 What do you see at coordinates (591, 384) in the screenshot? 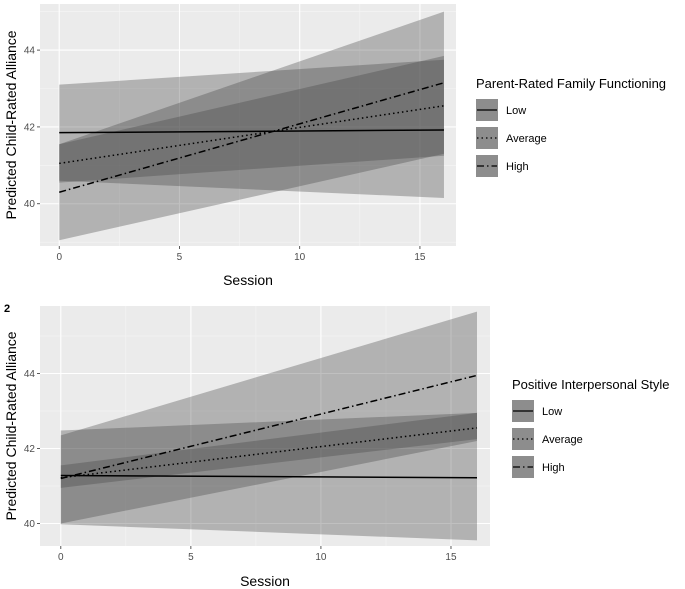
I see `legend-title: Positive Interpersonal Style` at bounding box center [591, 384].